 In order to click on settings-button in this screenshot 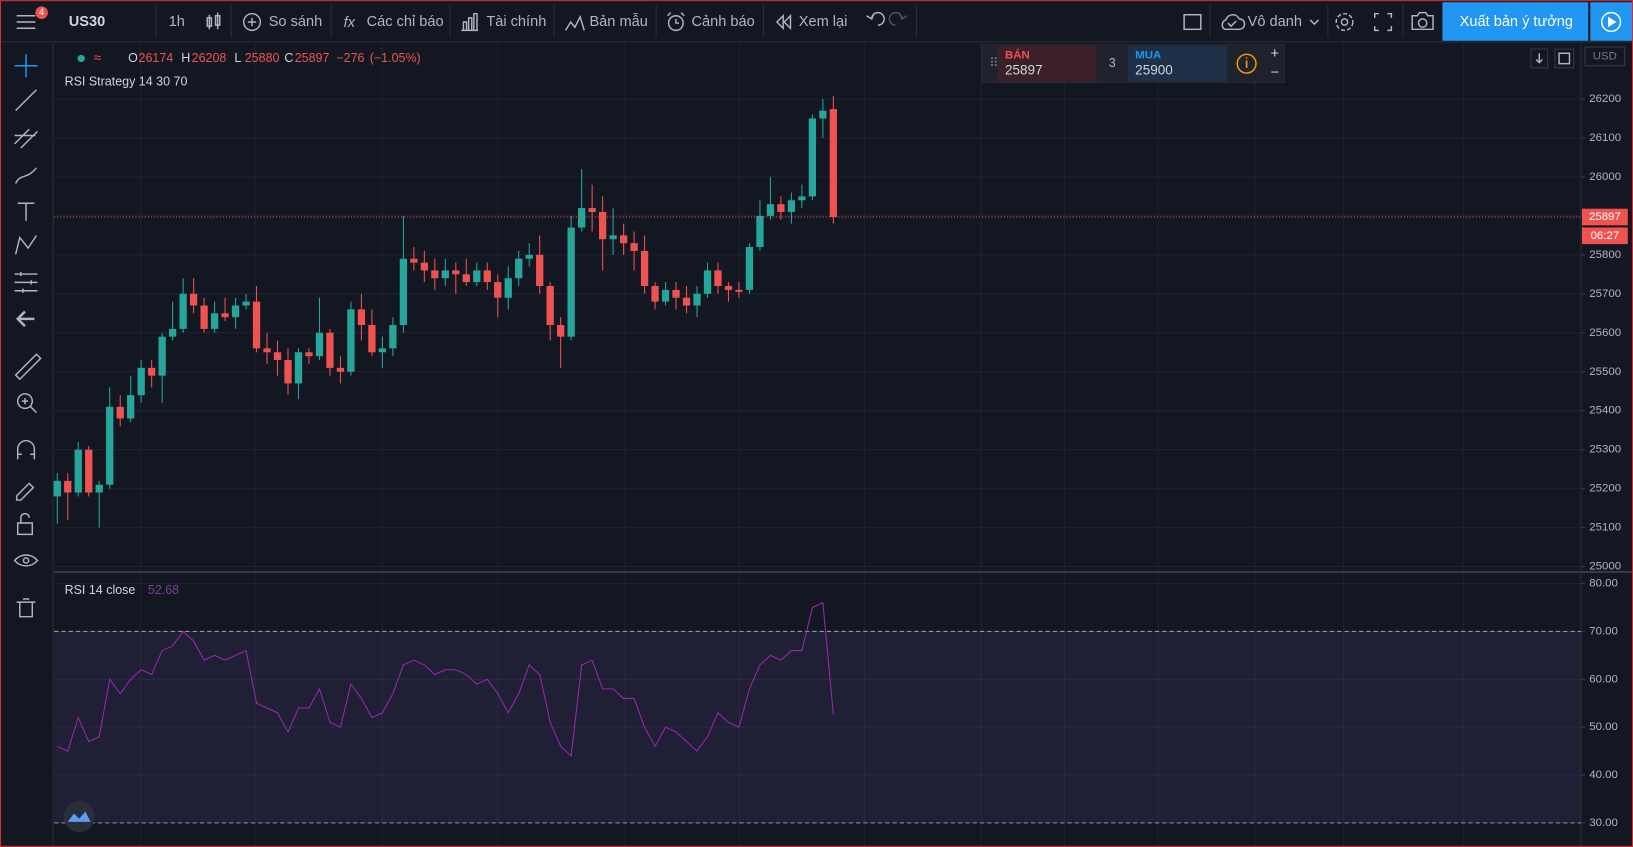, I will do `click(1344, 22)`.